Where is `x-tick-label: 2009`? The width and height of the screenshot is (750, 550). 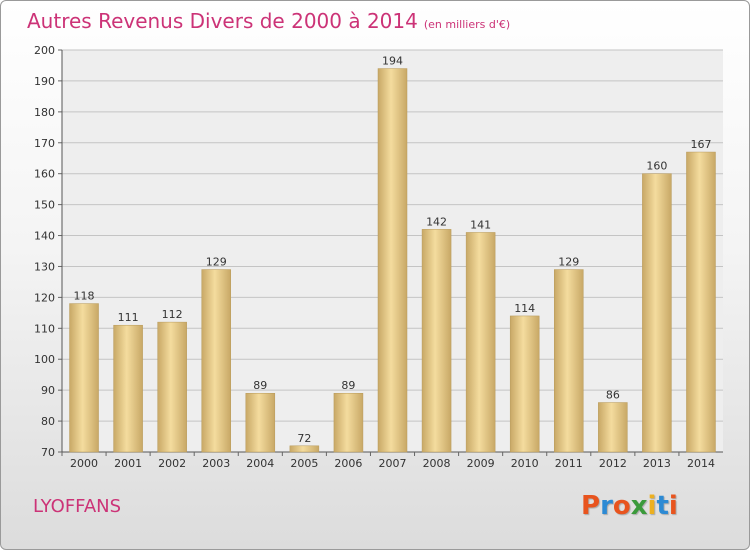 x-tick-label: 2009 is located at coordinates (481, 463).